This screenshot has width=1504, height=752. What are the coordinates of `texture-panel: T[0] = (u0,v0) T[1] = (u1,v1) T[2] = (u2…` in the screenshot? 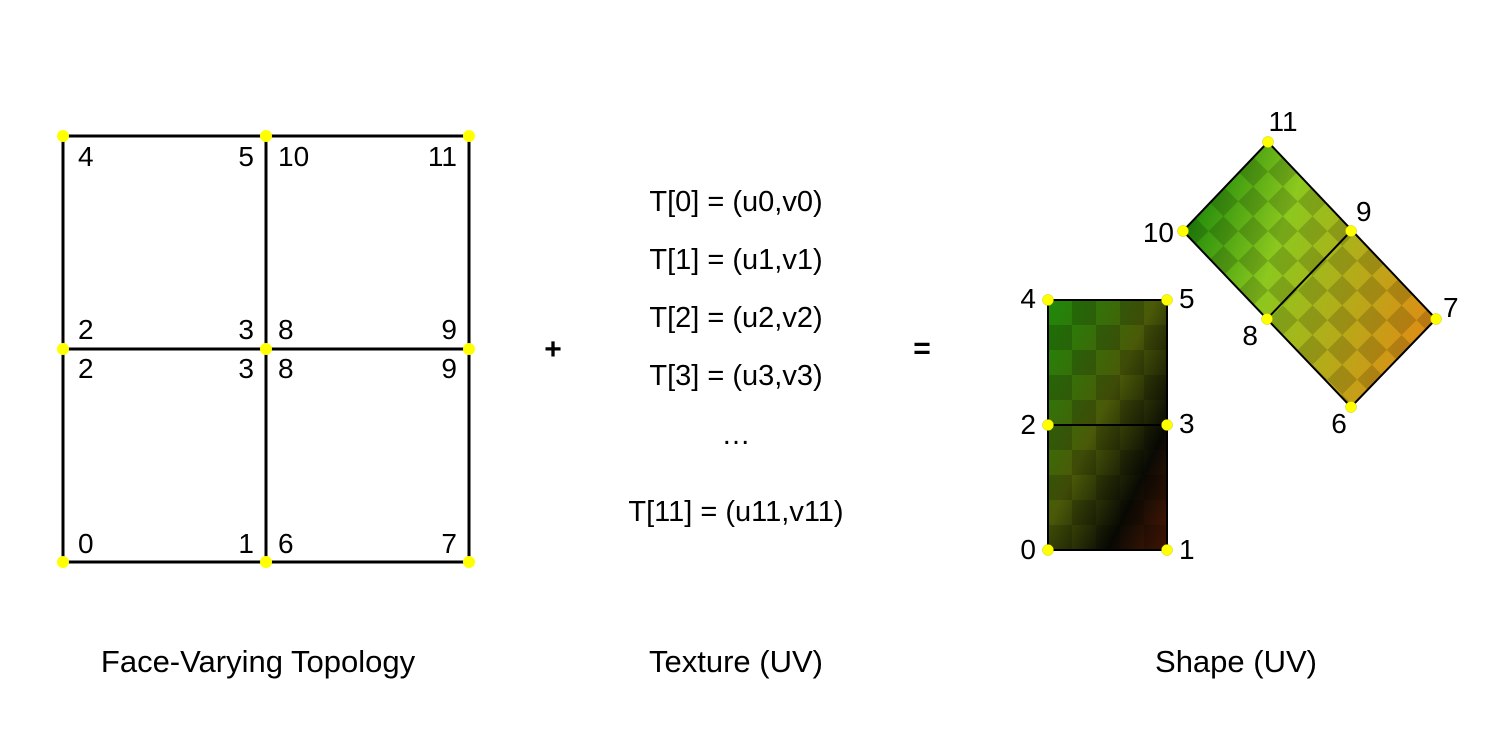 It's located at (735, 432).